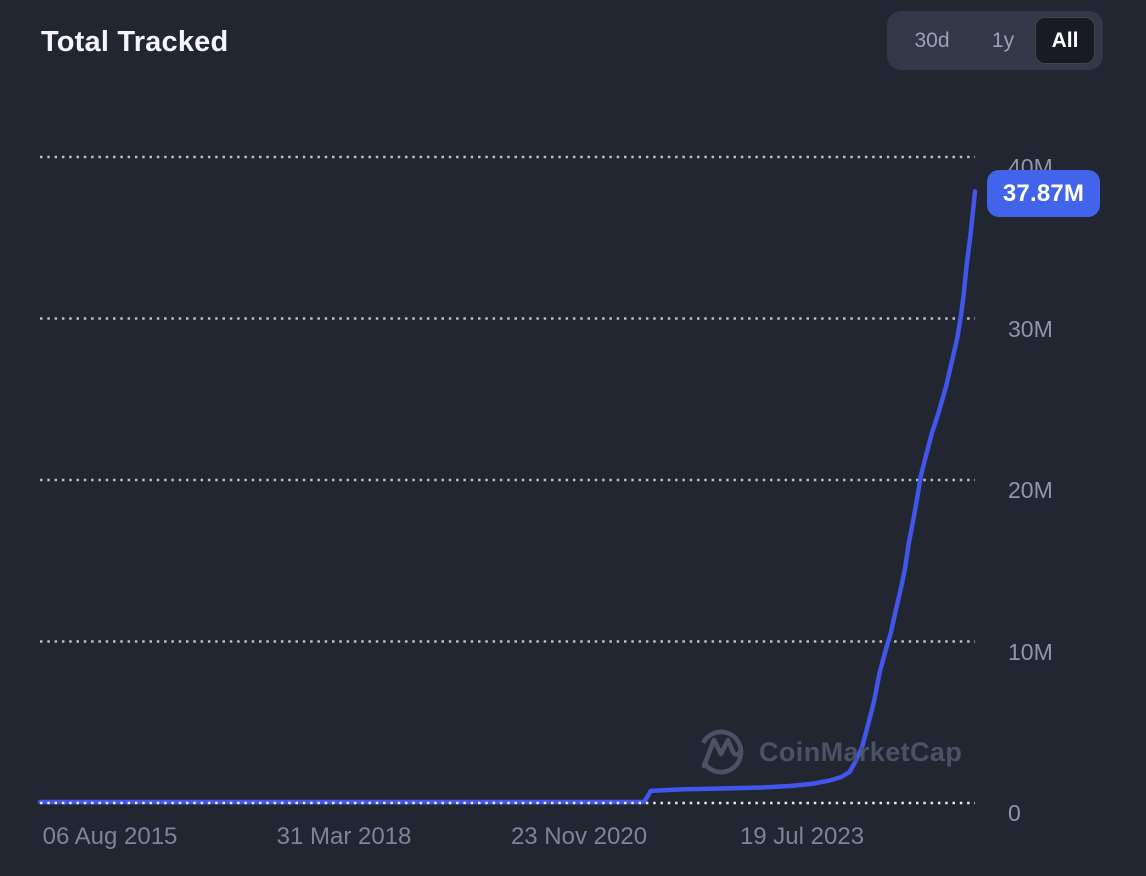  What do you see at coordinates (344, 836) in the screenshot?
I see `x-axis-label-2018: 31 Mar 2018` at bounding box center [344, 836].